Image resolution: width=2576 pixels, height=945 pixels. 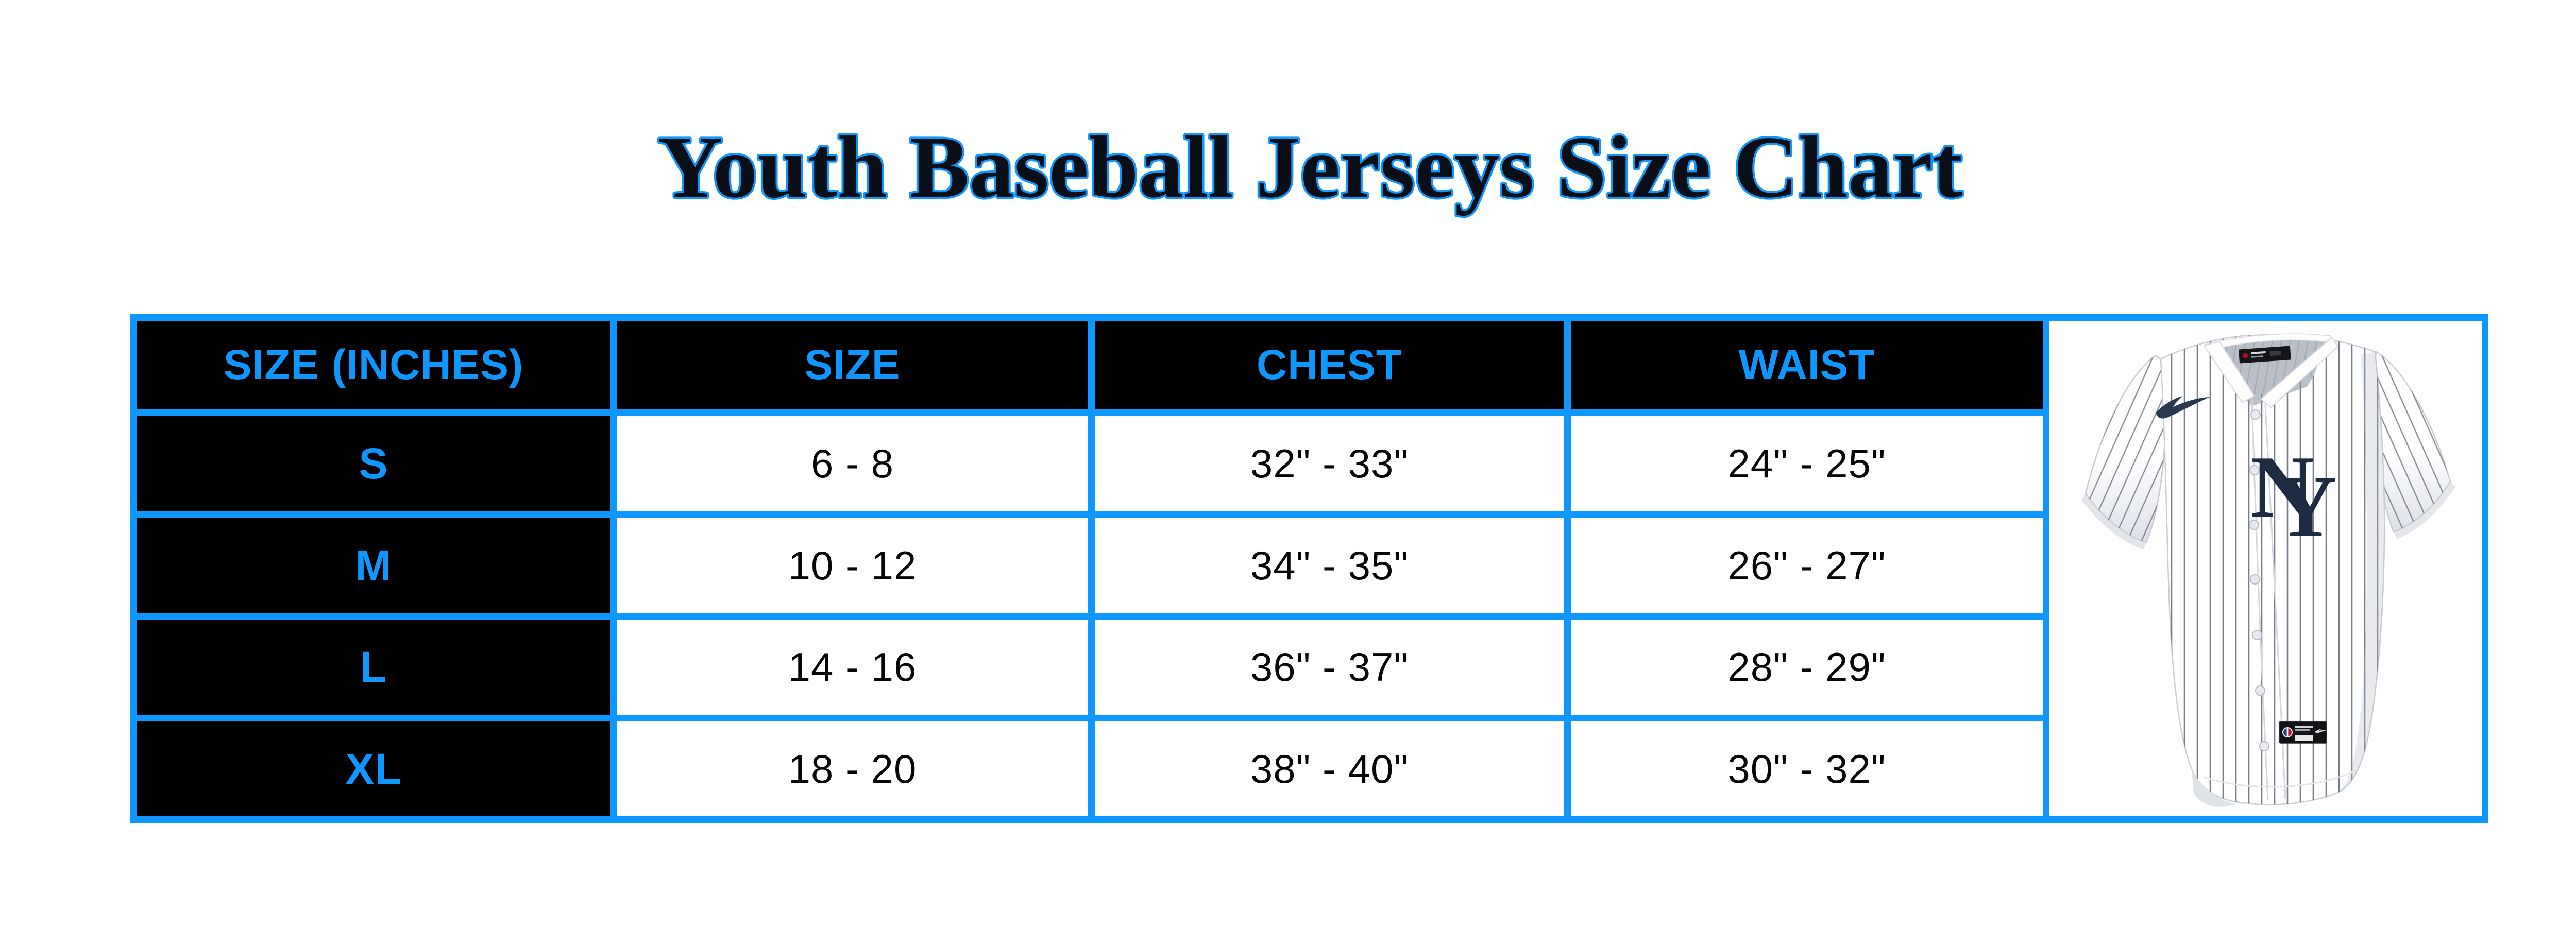 I want to click on column-header-chest: CHEST, so click(x=1329, y=365).